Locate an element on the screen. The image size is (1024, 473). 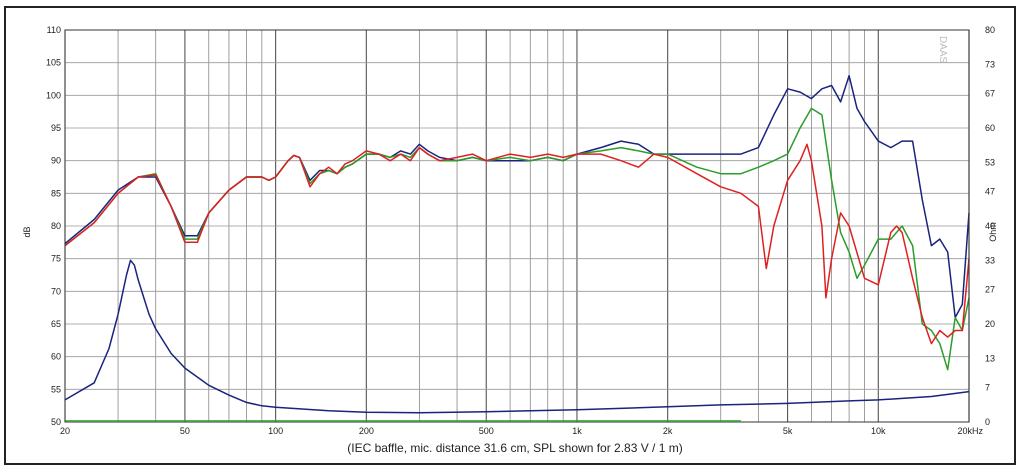
y-tick-label: 110 is located at coordinates (54, 30).